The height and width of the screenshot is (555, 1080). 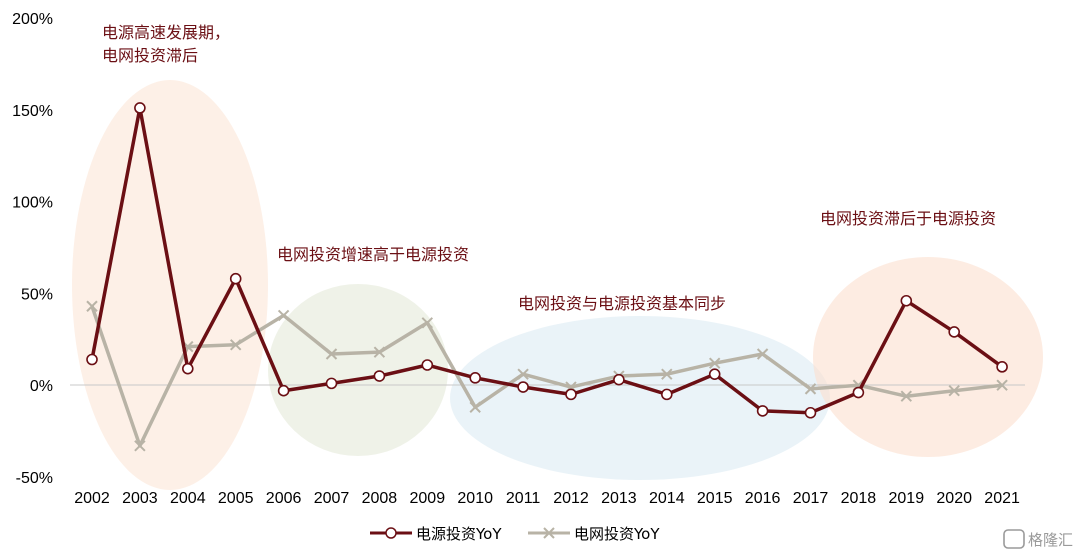 I want to click on x-tick-label: 2014, so click(x=667, y=498).